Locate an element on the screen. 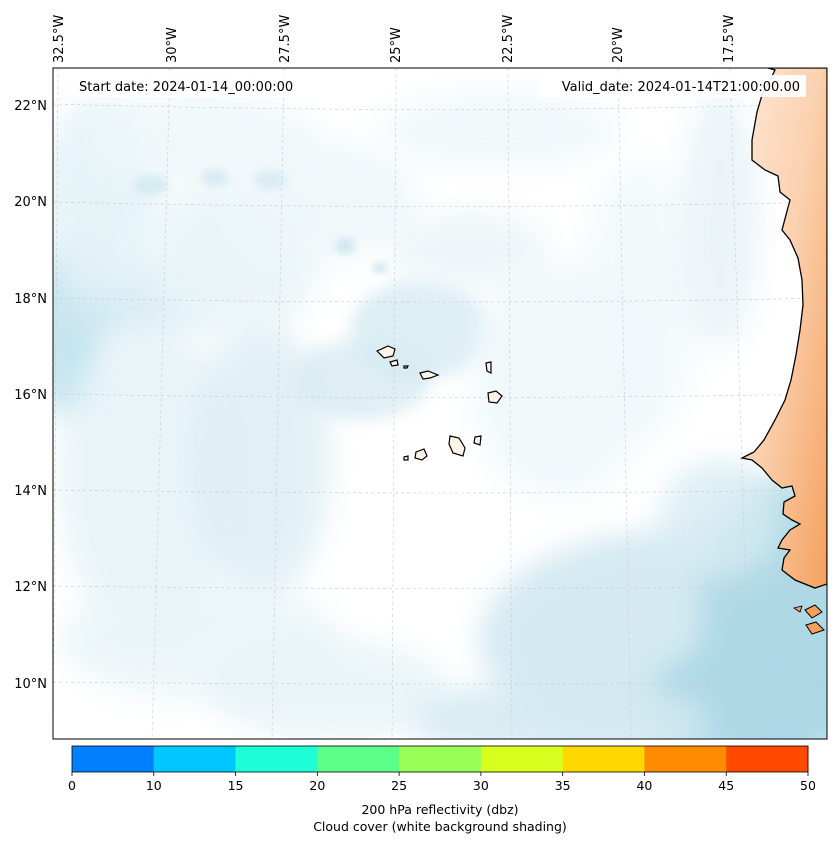 This screenshot has width=837, height=843. colorbar-tick-label: 25 is located at coordinates (399, 785).